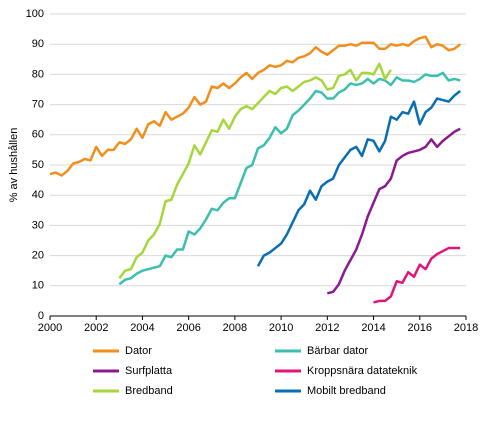 This screenshot has width=491, height=430. What do you see at coordinates (337, 351) in the screenshot?
I see `legend-label: Bärbar dator` at bounding box center [337, 351].